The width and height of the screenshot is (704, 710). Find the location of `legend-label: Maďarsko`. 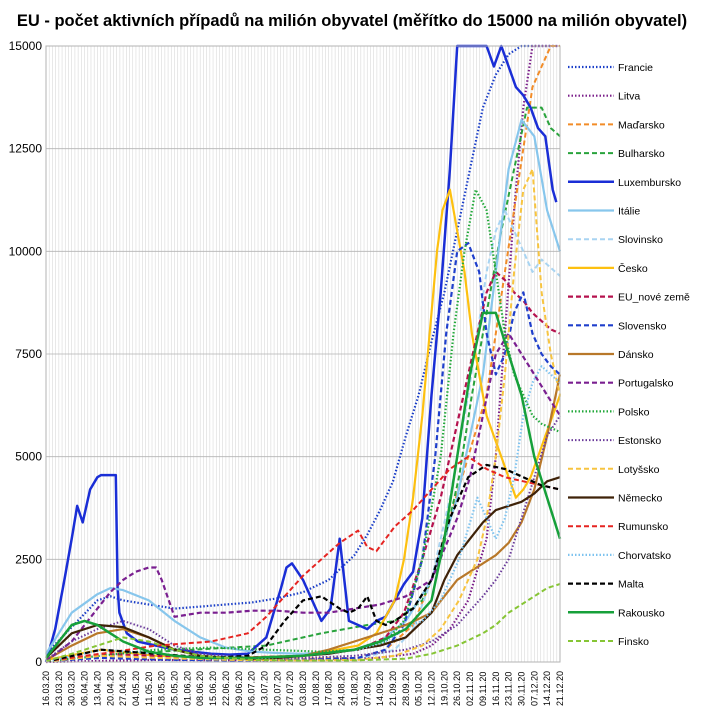

legend-label: Maďarsko is located at coordinates (641, 125).